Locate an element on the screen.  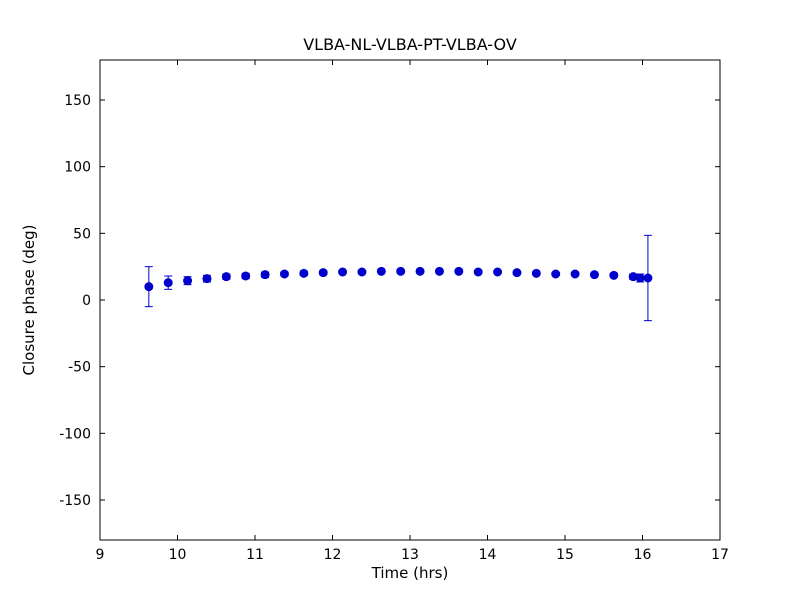
x-tick-label: 11 is located at coordinates (255, 555).